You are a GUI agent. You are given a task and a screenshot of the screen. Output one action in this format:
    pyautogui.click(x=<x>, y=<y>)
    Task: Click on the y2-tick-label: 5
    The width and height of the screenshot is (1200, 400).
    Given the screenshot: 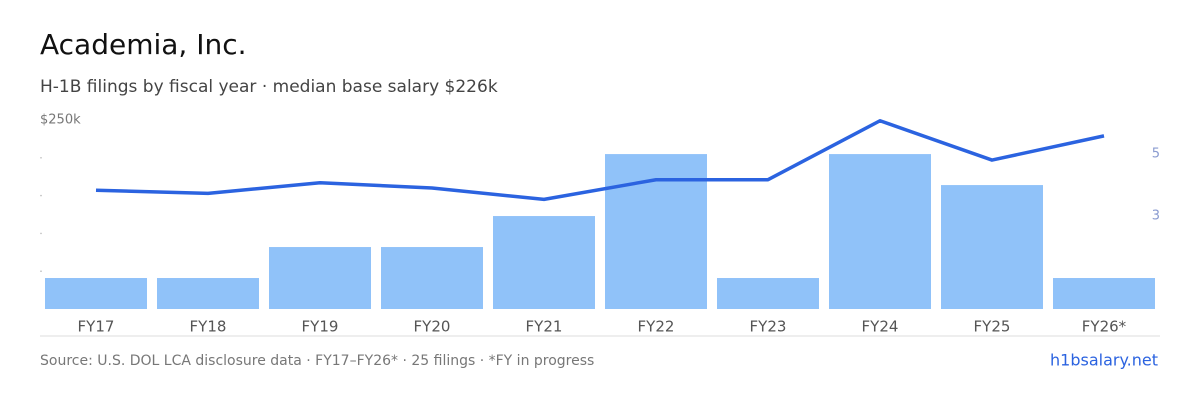 What is the action you would take?
    pyautogui.click(x=1156, y=154)
    